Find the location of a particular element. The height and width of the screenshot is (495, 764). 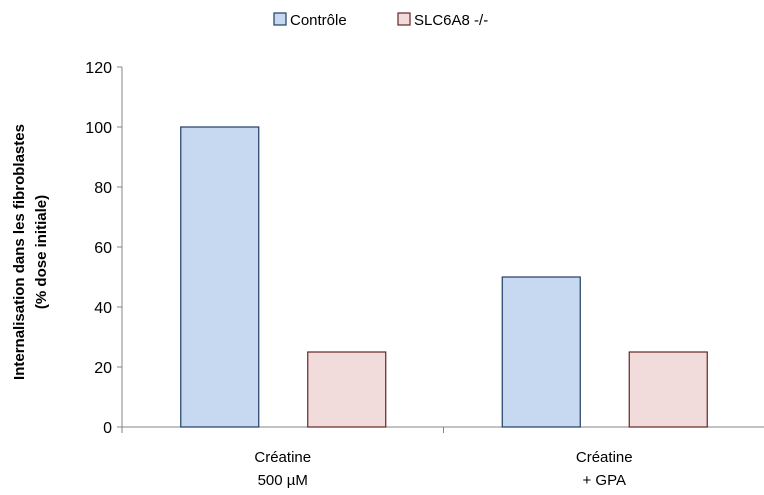

y-tick-label: 0 is located at coordinates (107, 428).